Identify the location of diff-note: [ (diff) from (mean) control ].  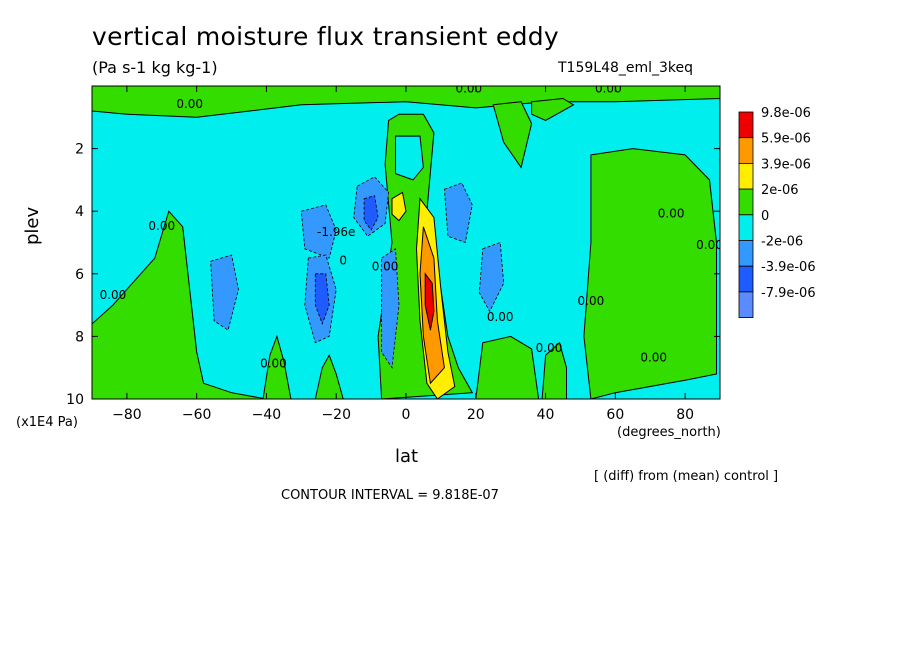
(686, 476).